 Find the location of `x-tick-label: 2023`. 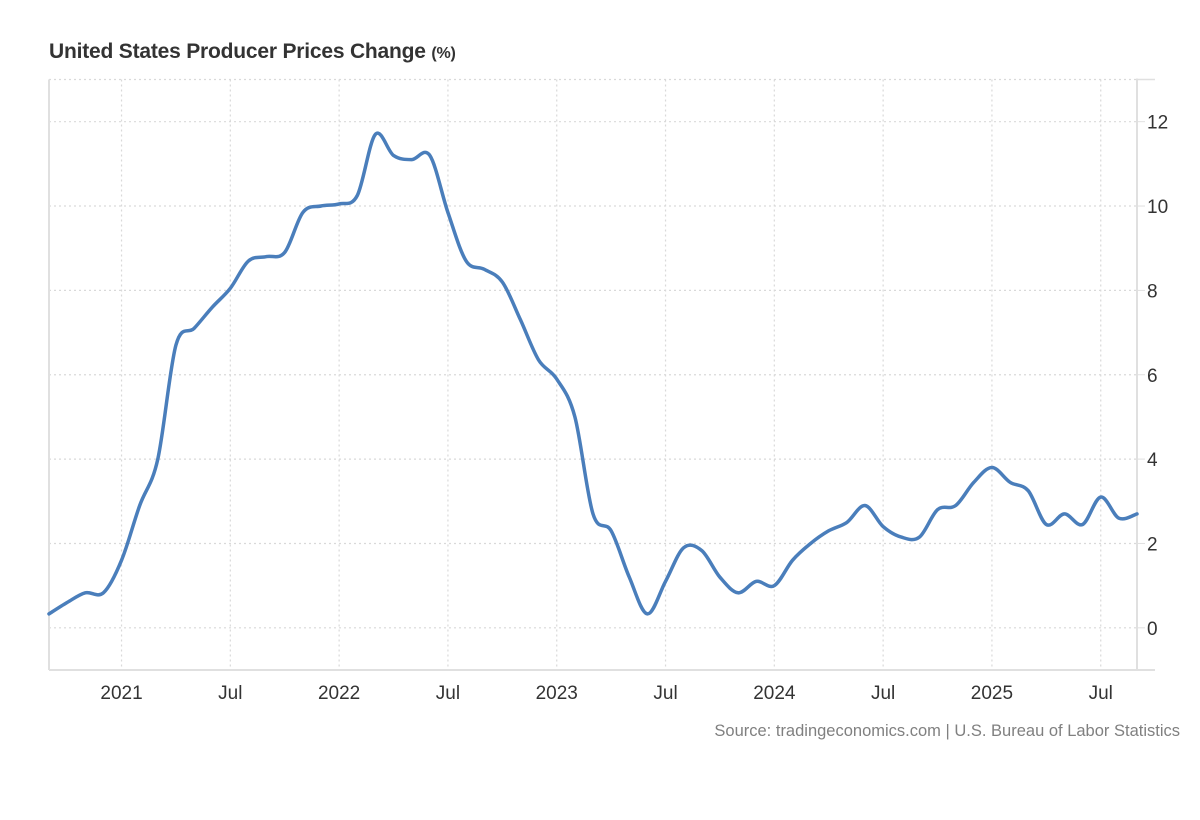

x-tick-label: 2023 is located at coordinates (557, 693).